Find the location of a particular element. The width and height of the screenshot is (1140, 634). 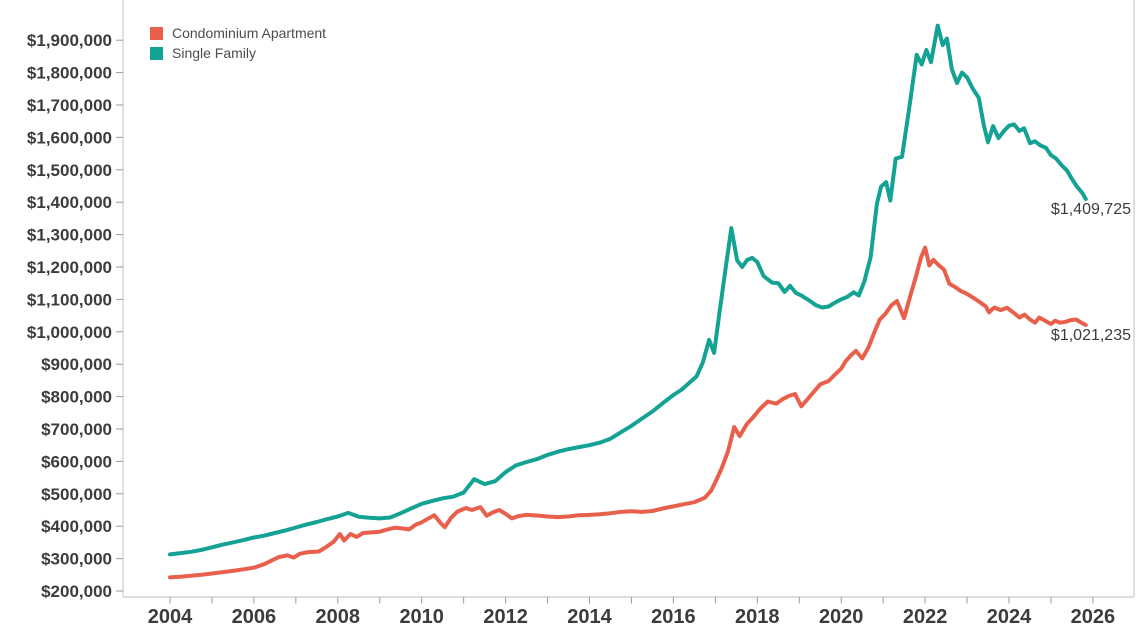

x-axis-tick-label: 2026 is located at coordinates (1093, 617).